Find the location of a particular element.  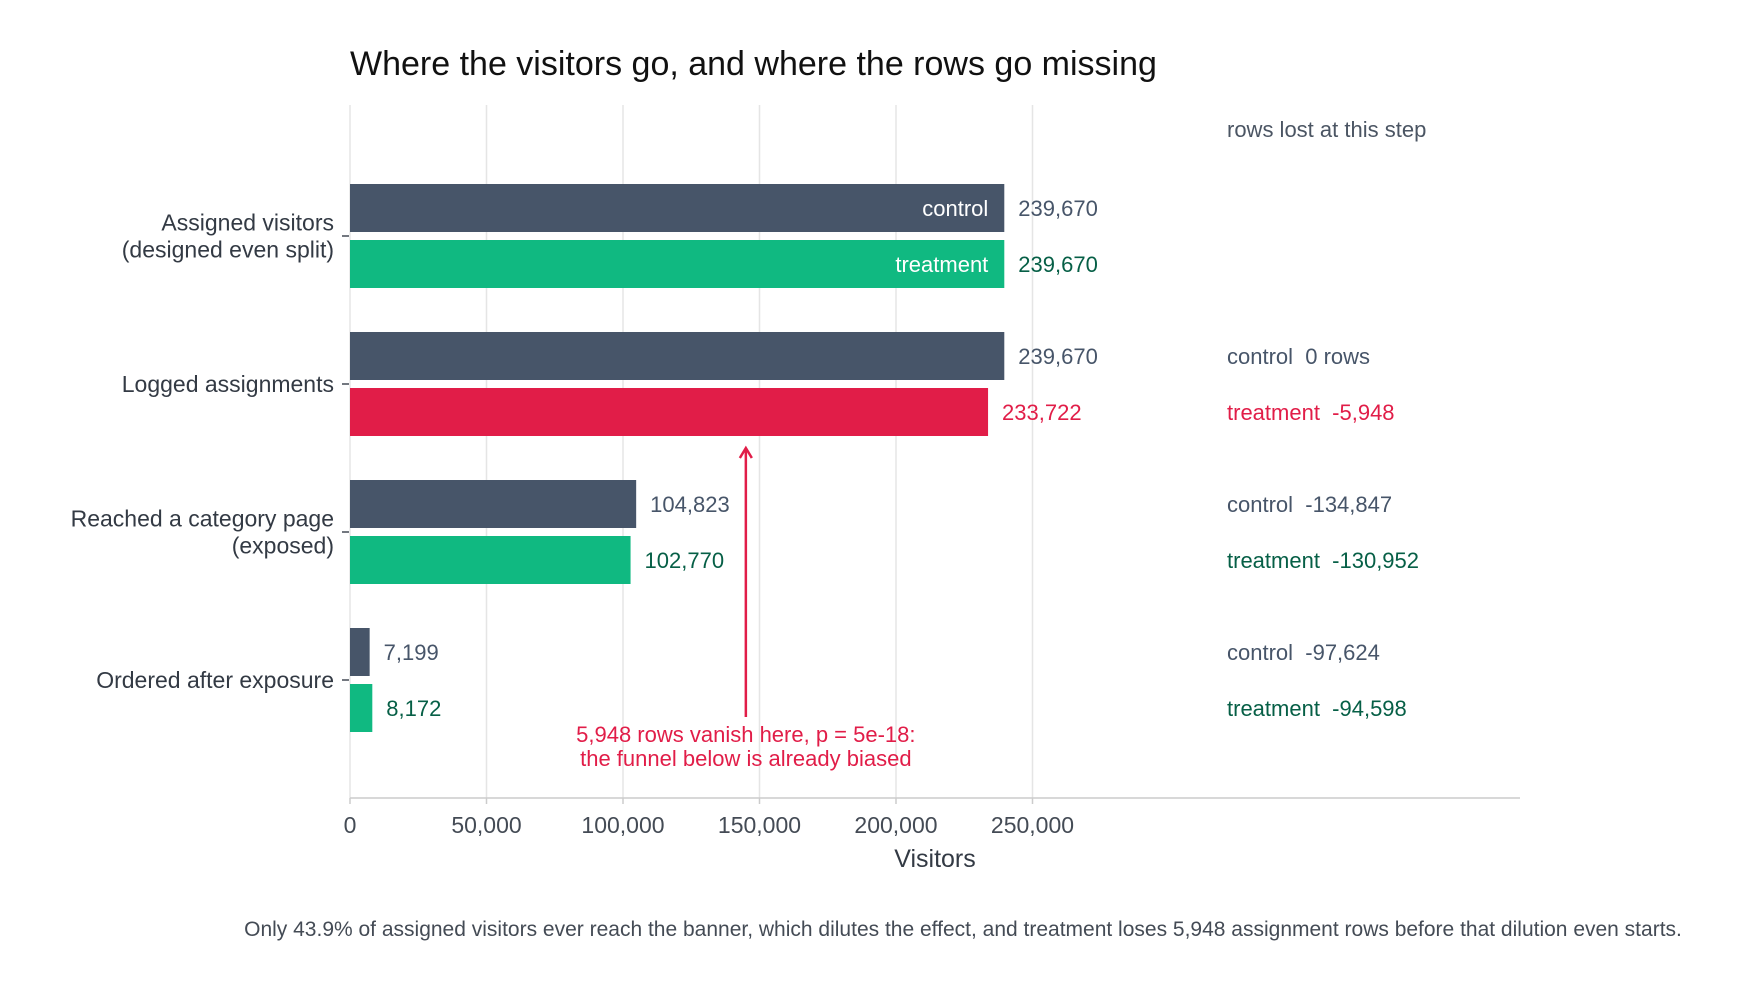

category-label-0-1: (designed even split) is located at coordinates (228, 250).